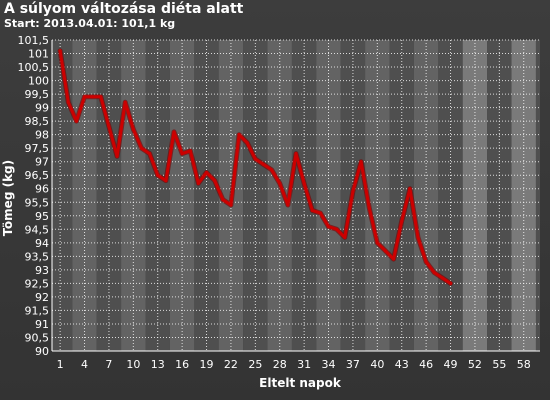  I want to click on x-tick-label: 46, so click(426, 364).